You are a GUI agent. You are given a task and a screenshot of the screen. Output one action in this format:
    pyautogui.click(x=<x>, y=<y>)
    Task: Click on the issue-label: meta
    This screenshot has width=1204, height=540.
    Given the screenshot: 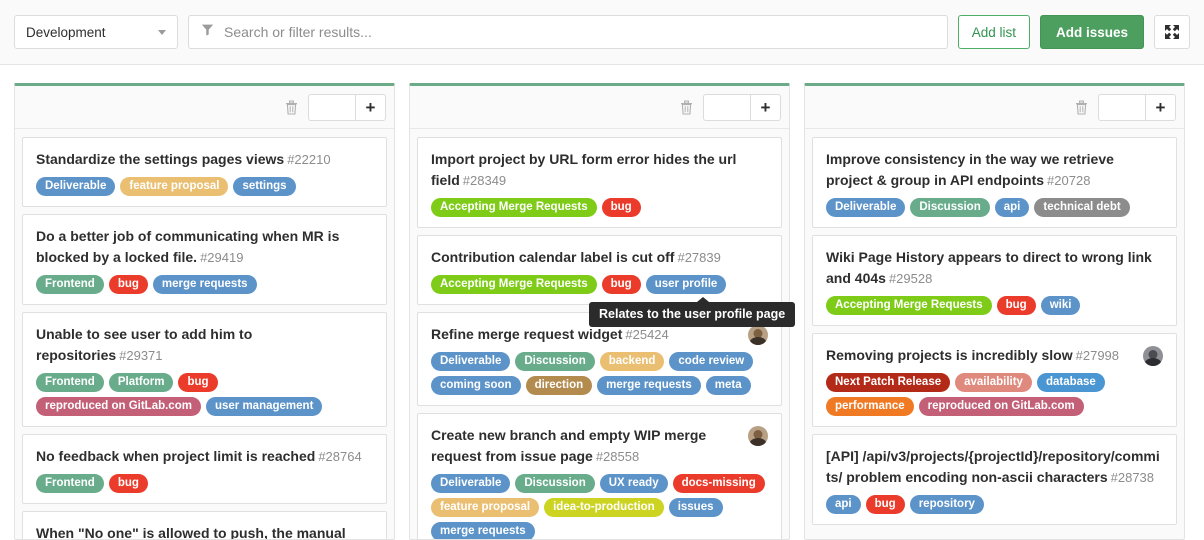 What is the action you would take?
    pyautogui.click(x=728, y=385)
    